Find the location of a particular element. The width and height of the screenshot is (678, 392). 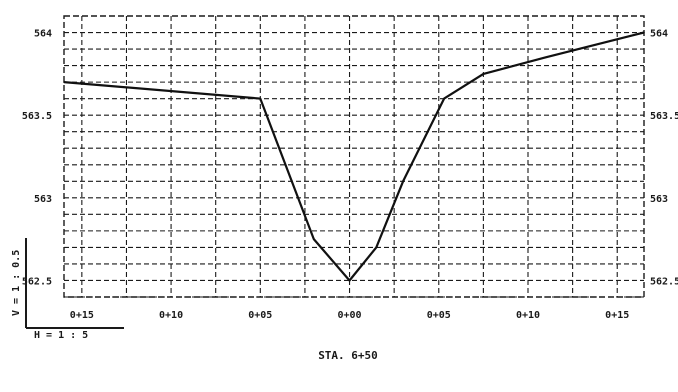

y-tick-label-right: 562.5 is located at coordinates (664, 281).